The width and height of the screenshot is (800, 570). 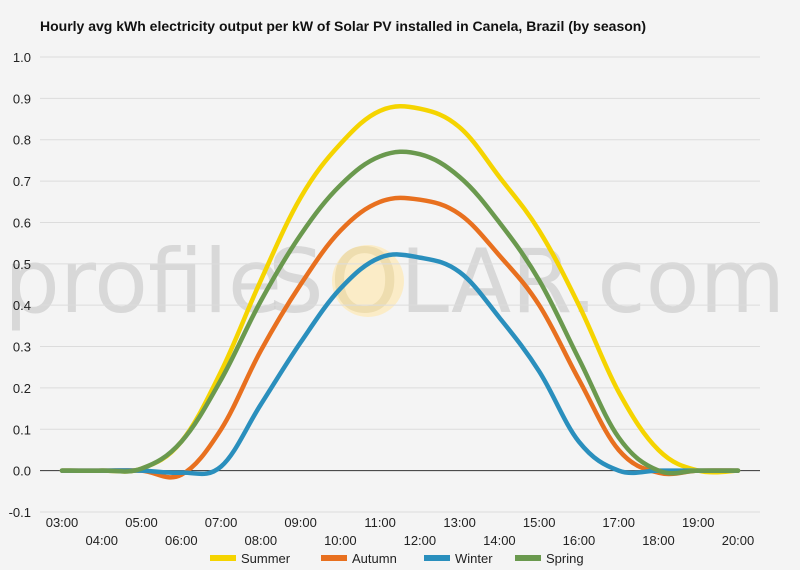 I want to click on watermark-text-right: LAR.com, so click(x=592, y=281).